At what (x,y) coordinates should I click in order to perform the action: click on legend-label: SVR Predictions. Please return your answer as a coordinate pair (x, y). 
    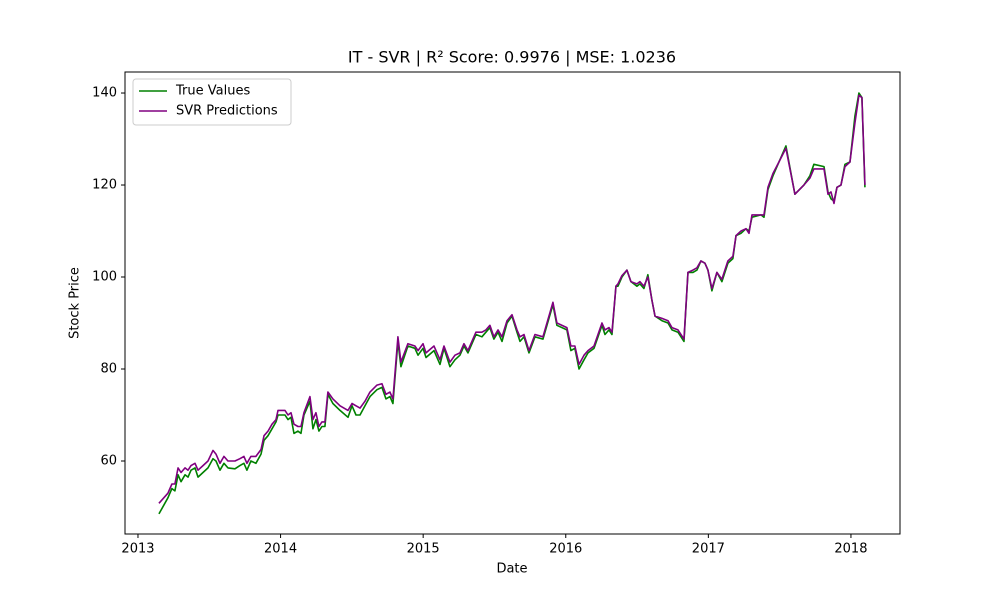
    Looking at the image, I should click on (227, 111).